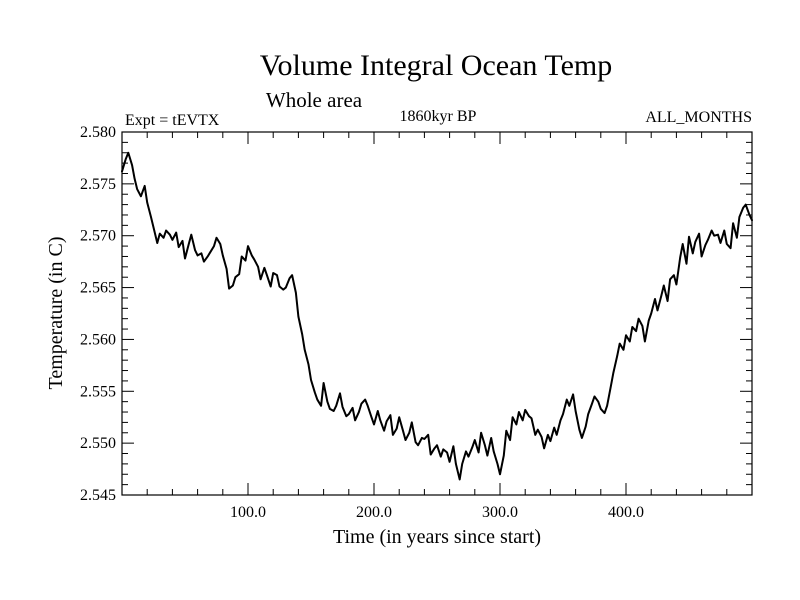  What do you see at coordinates (500, 512) in the screenshot?
I see `x-tick-label: 300.0` at bounding box center [500, 512].